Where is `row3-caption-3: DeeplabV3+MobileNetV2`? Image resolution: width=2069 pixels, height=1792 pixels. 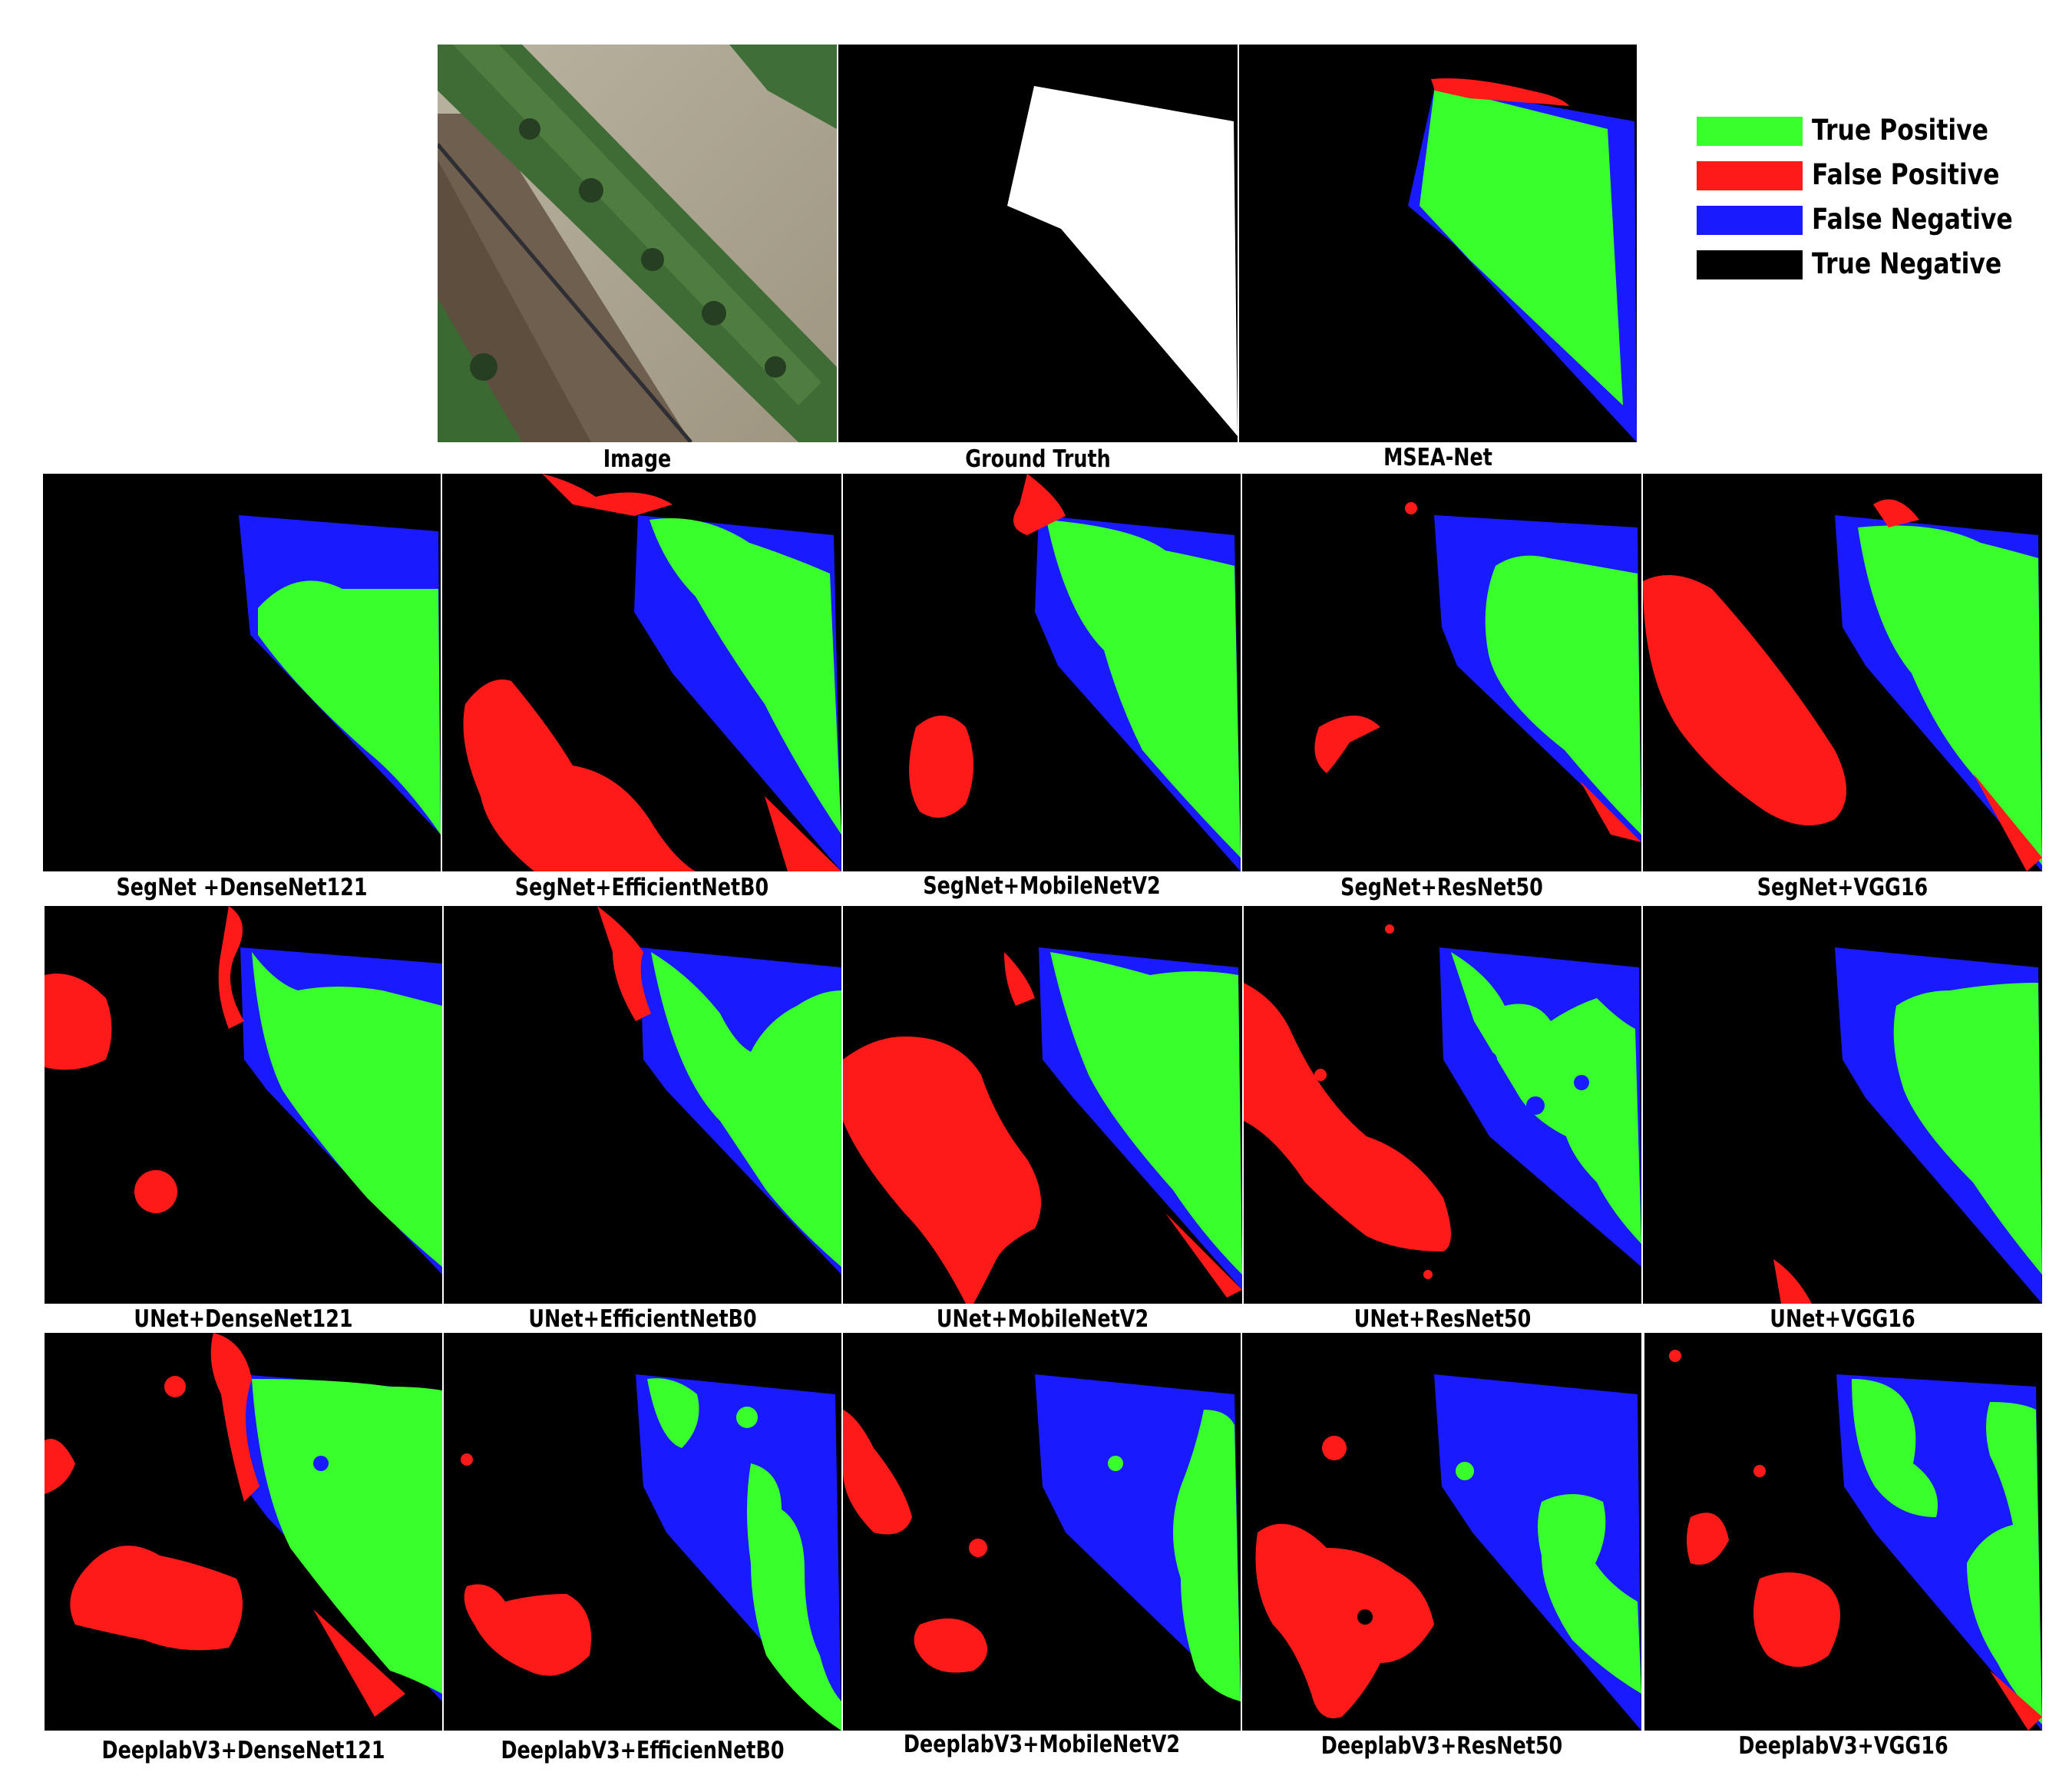
row3-caption-3: DeeplabV3+MobileNetV2 is located at coordinates (1042, 1744).